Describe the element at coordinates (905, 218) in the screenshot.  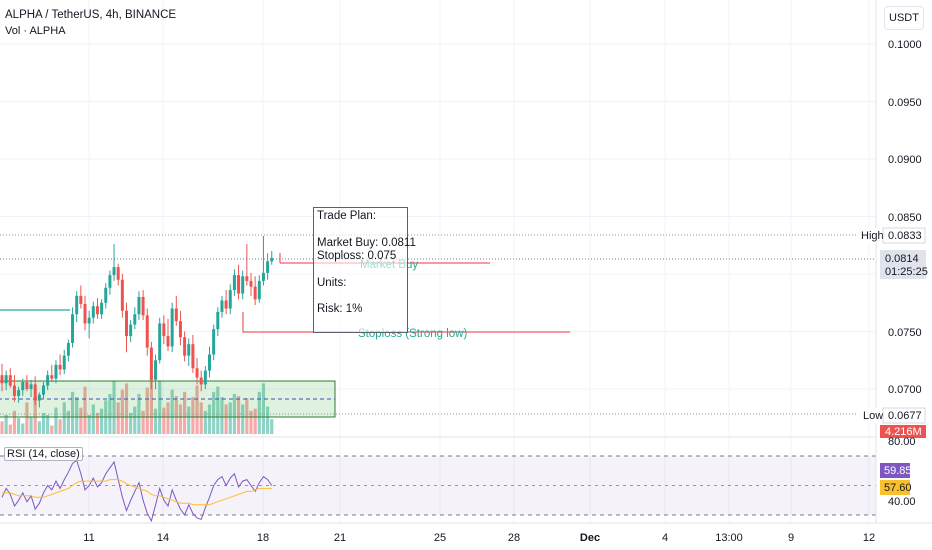
I see `price-tick-label: 0.0850` at that location.